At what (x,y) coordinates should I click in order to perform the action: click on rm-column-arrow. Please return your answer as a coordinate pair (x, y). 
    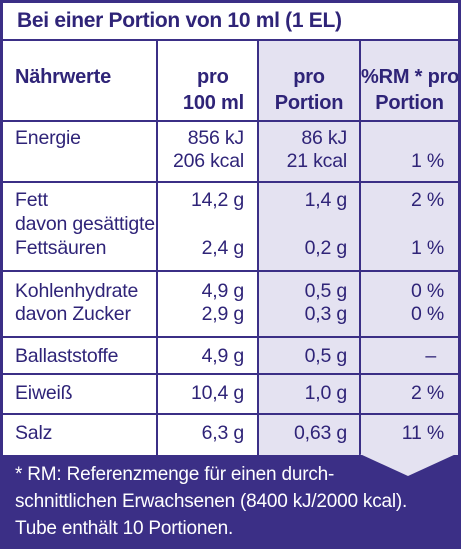
    Looking at the image, I should click on (408, 465).